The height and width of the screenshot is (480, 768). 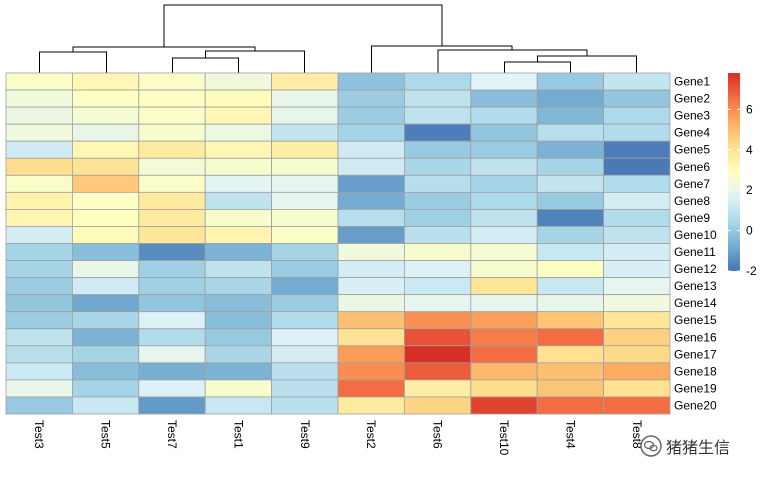 I want to click on row-label-gene9: Gene9, so click(x=692, y=218).